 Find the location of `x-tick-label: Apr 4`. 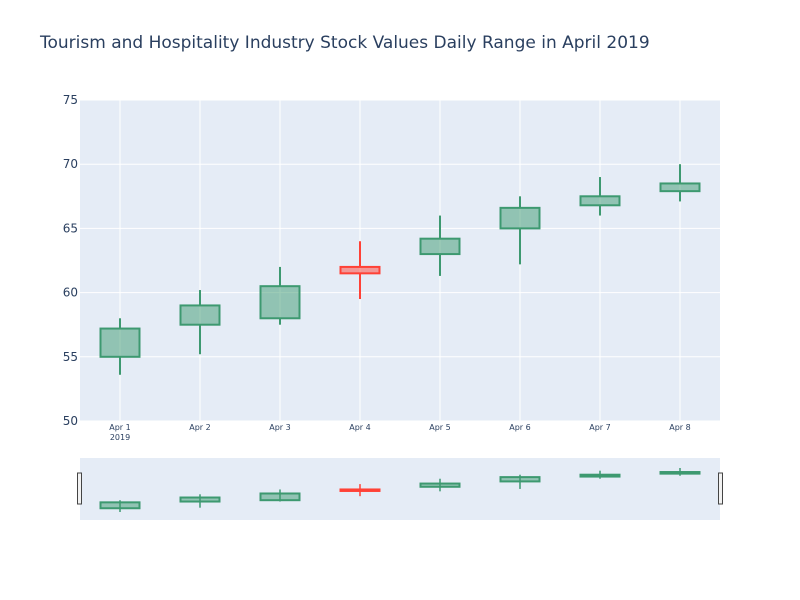

x-tick-label: Apr 4 is located at coordinates (359, 427).